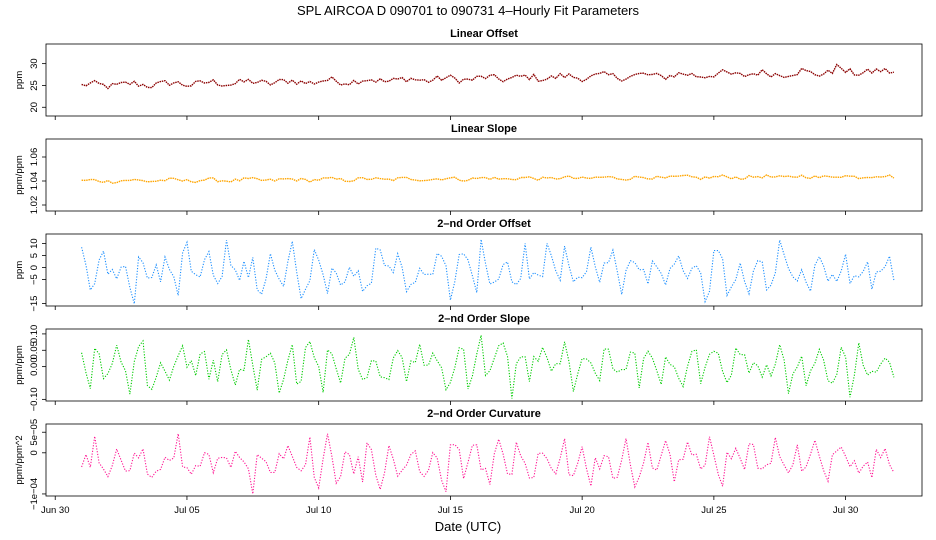 The width and height of the screenshot is (936, 540). What do you see at coordinates (34, 107) in the screenshot?
I see `y-tick-label: 20` at bounding box center [34, 107].